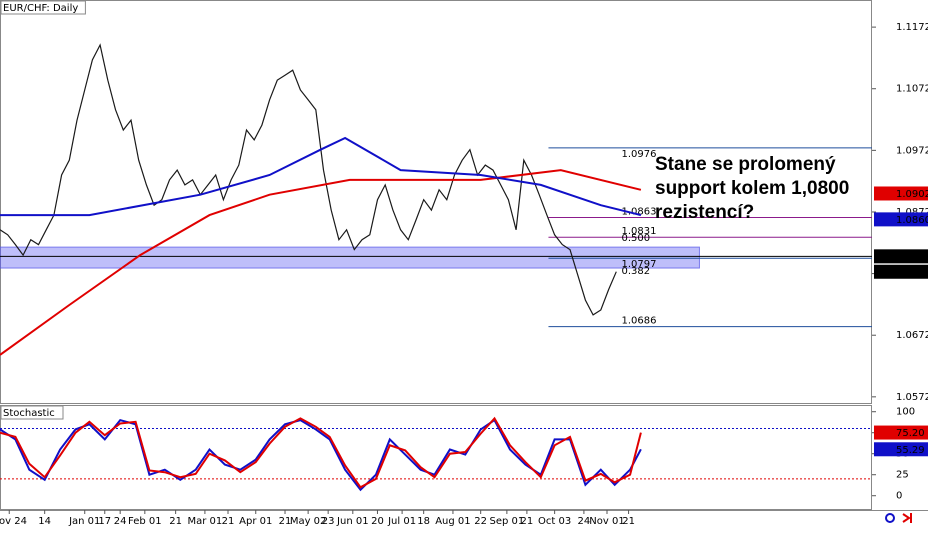 This screenshot has width=928, height=536. I want to click on fib-label: 1.0976, so click(638, 154).